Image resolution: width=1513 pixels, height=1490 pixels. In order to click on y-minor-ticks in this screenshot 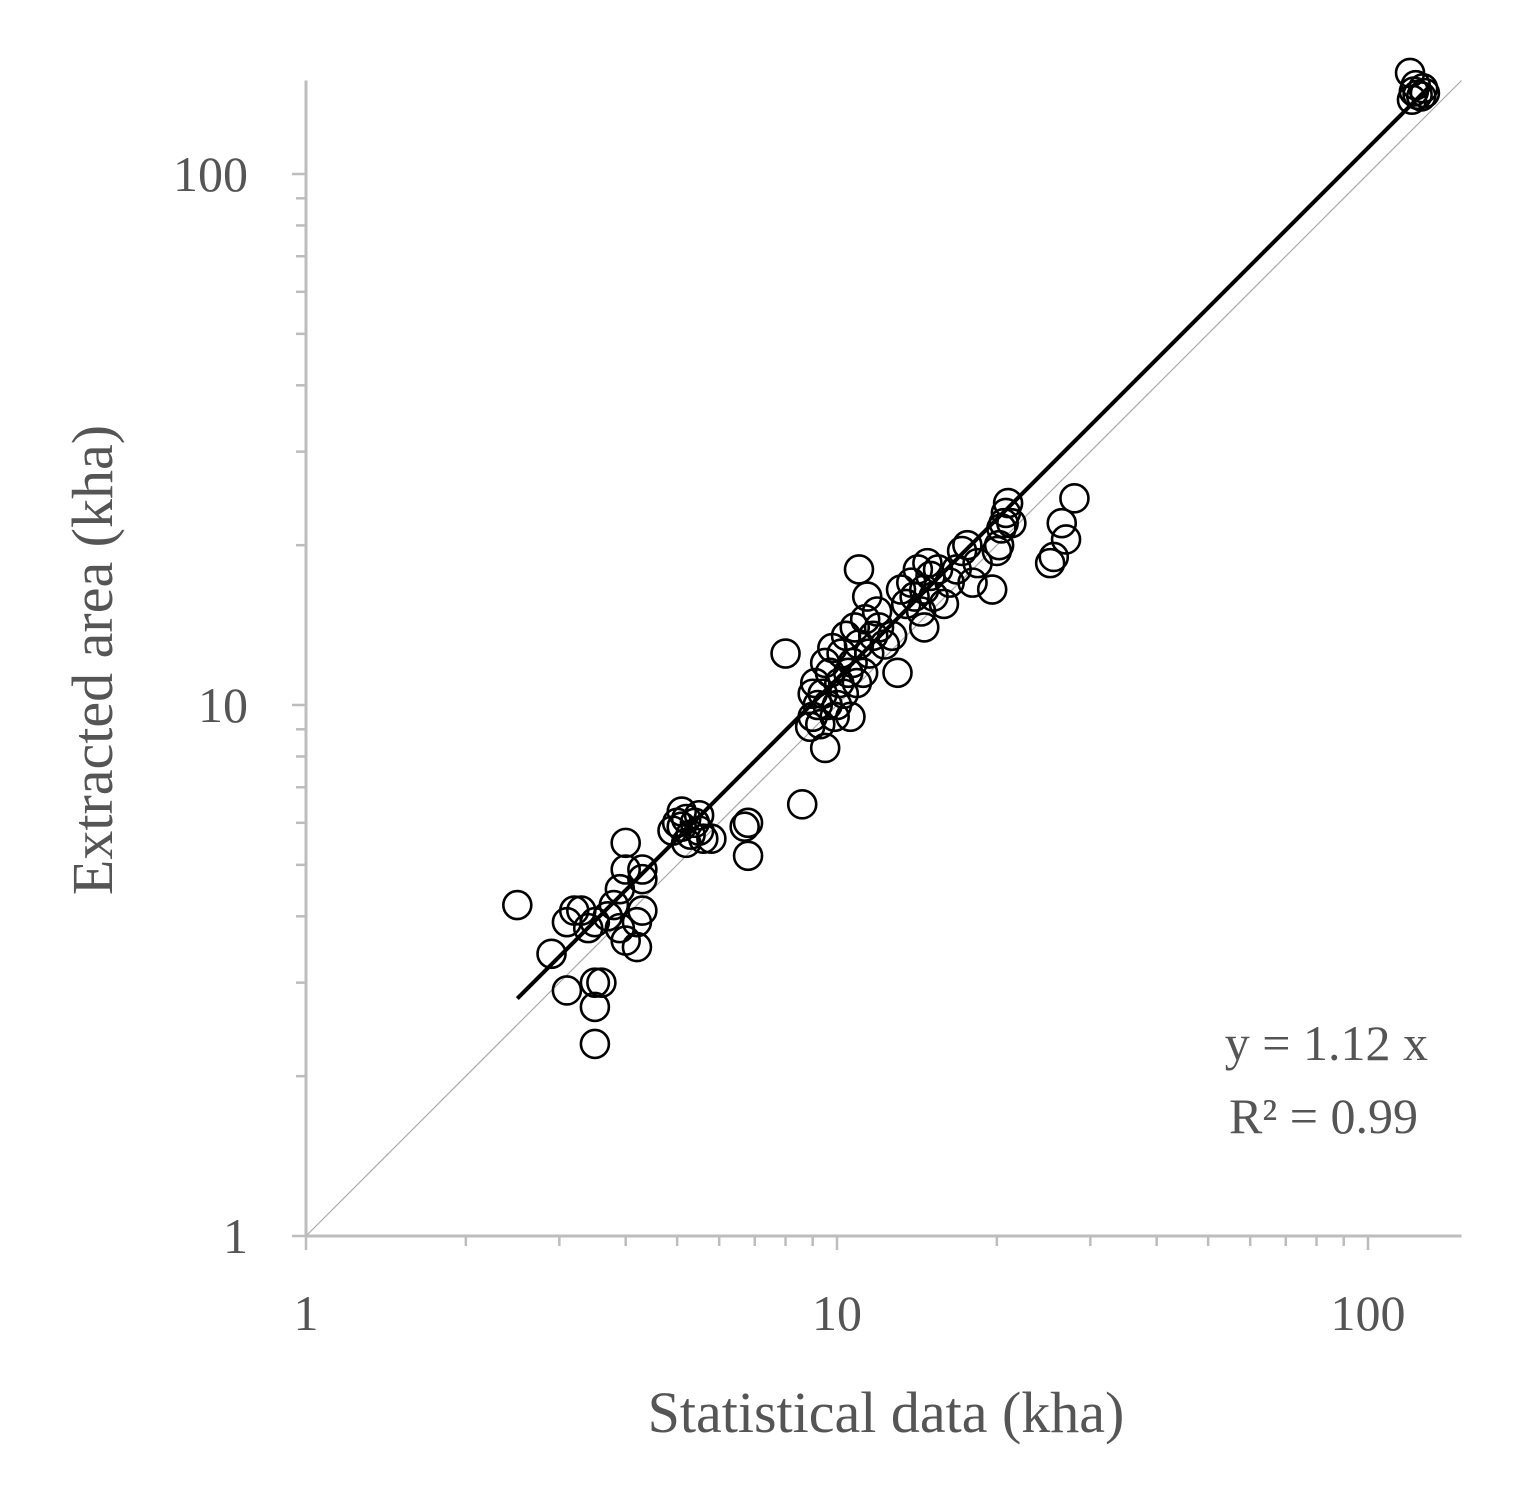, I will do `click(299, 705)`.